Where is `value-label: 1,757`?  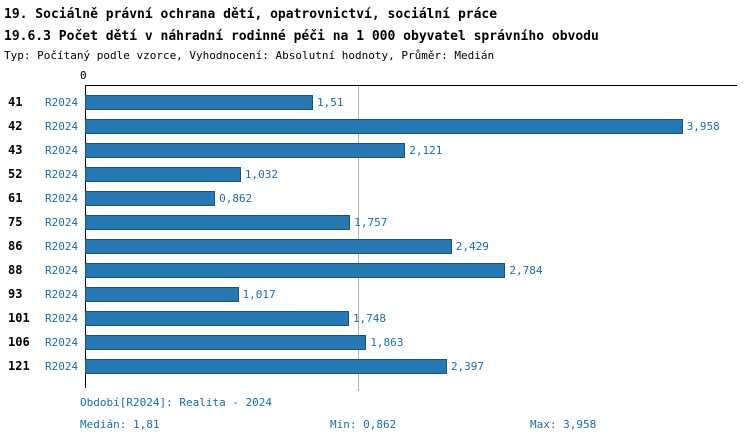 value-label: 1,757 is located at coordinates (371, 222).